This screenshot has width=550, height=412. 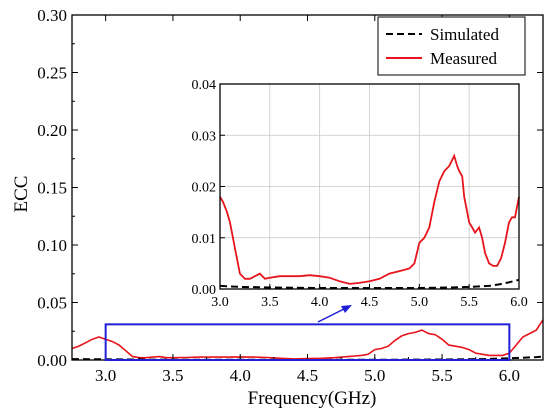 What do you see at coordinates (509, 375) in the screenshot?
I see `x-tick-label: 6.0` at bounding box center [509, 375].